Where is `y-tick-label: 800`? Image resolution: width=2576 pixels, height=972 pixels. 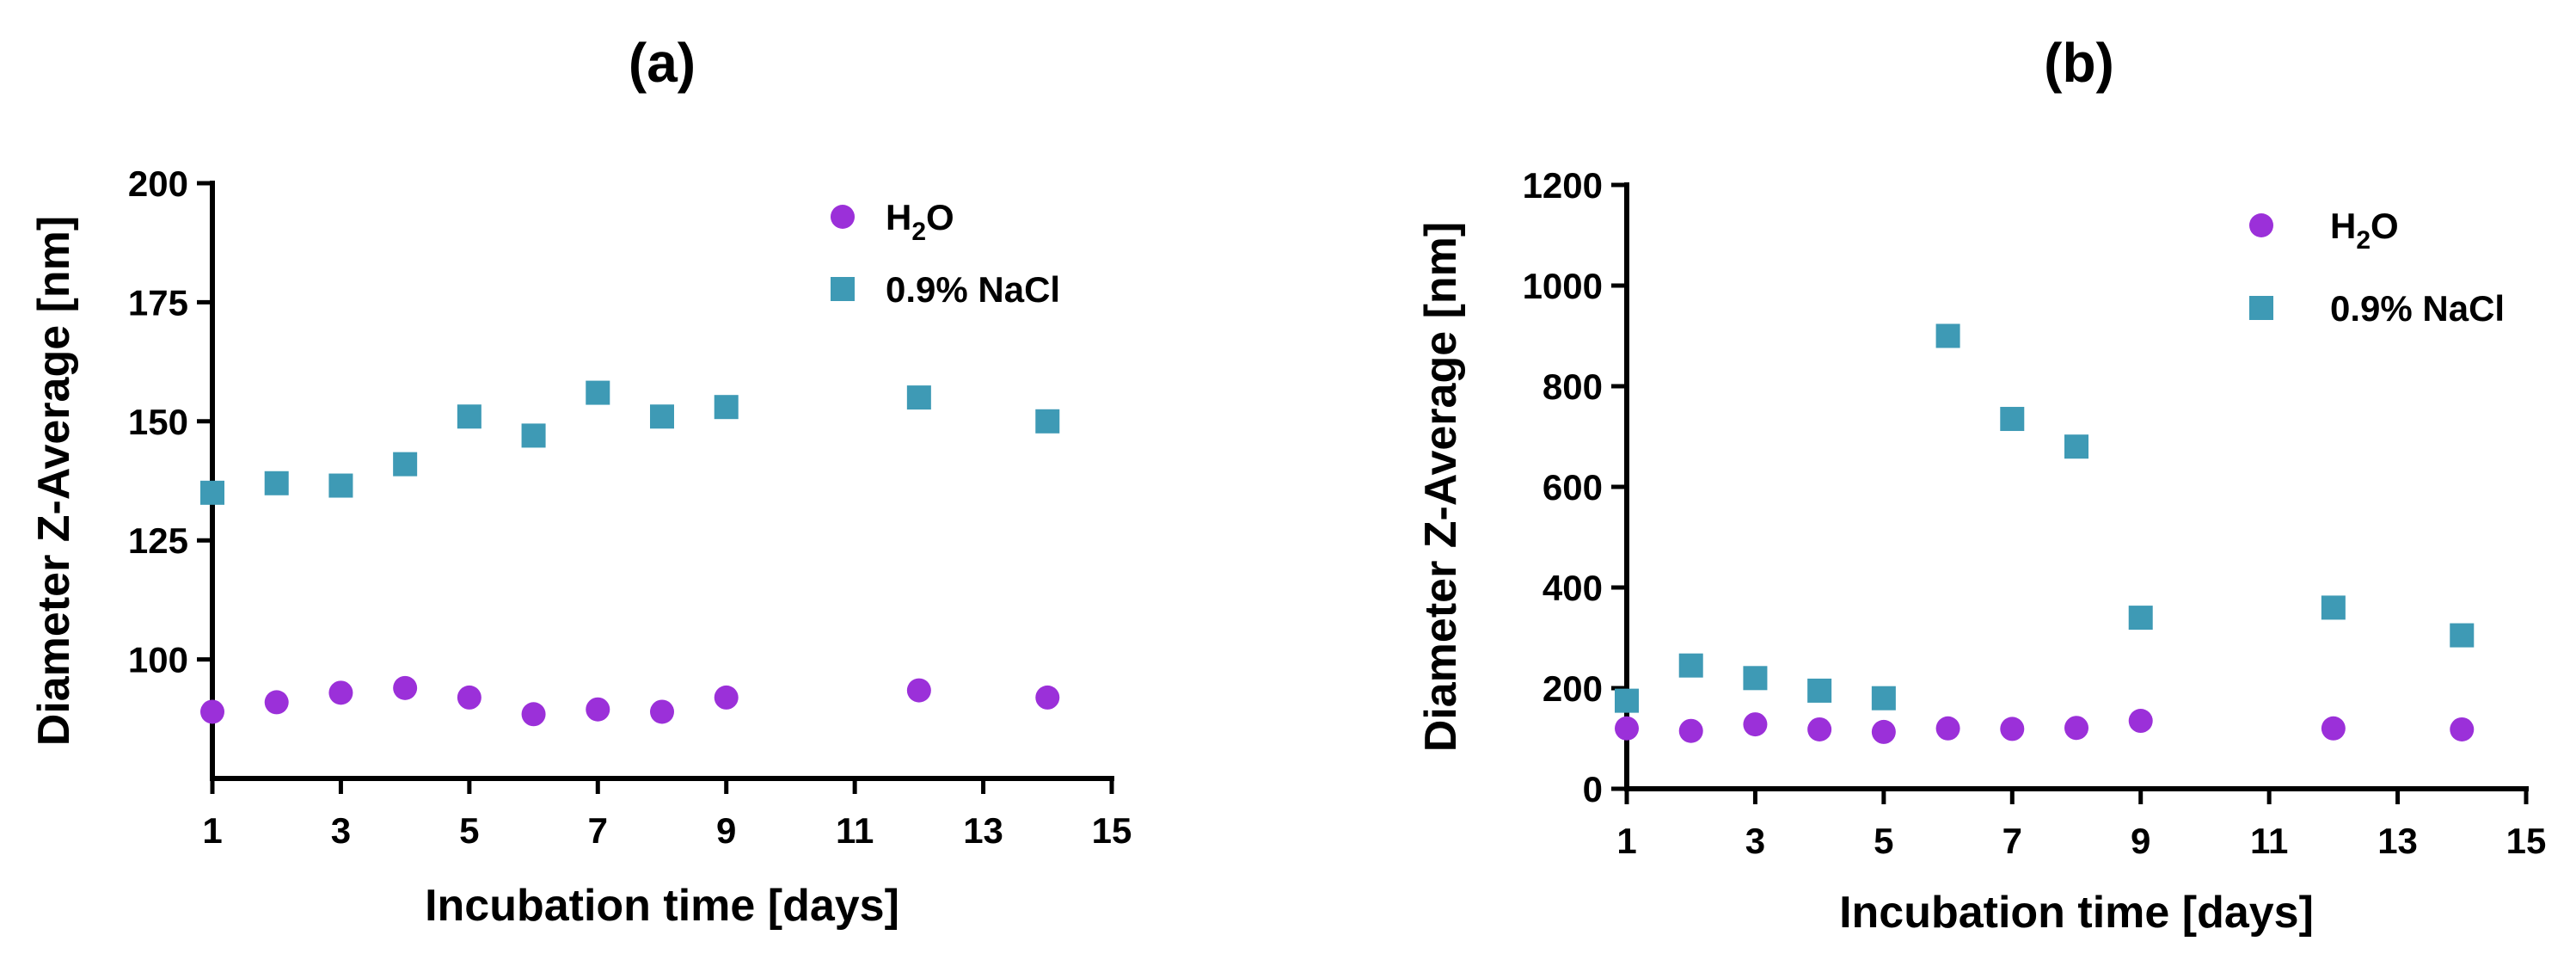
y-tick-label: 800 is located at coordinates (1573, 386).